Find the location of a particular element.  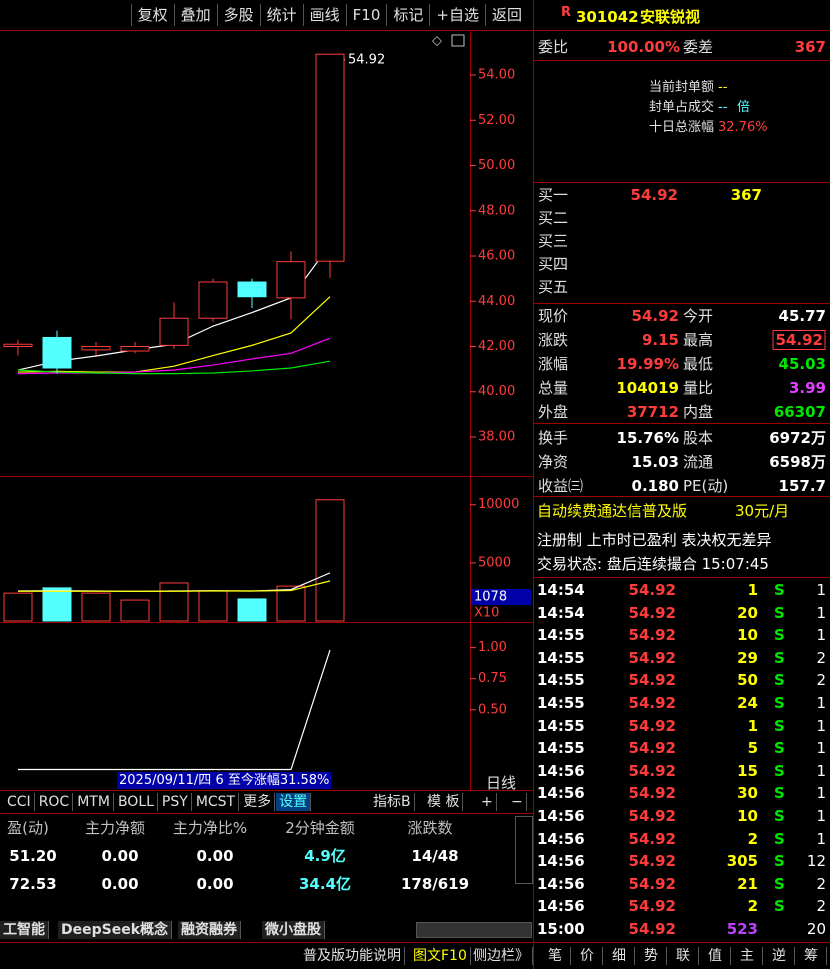

table-header: 2分钟金额 is located at coordinates (320, 828).